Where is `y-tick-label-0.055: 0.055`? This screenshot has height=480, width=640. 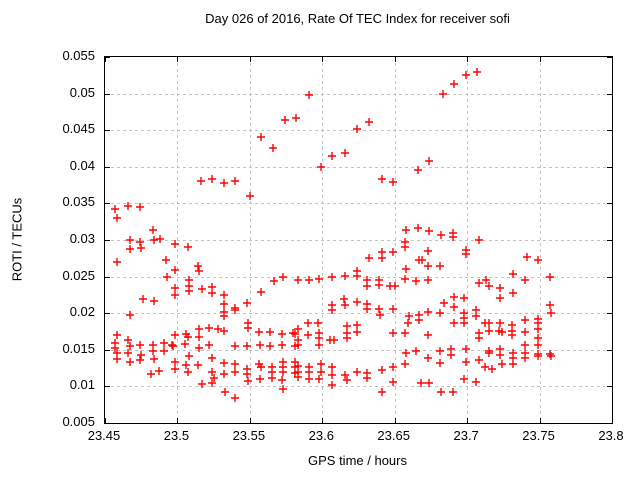 y-tick-label-0.055: 0.055 is located at coordinates (78, 55).